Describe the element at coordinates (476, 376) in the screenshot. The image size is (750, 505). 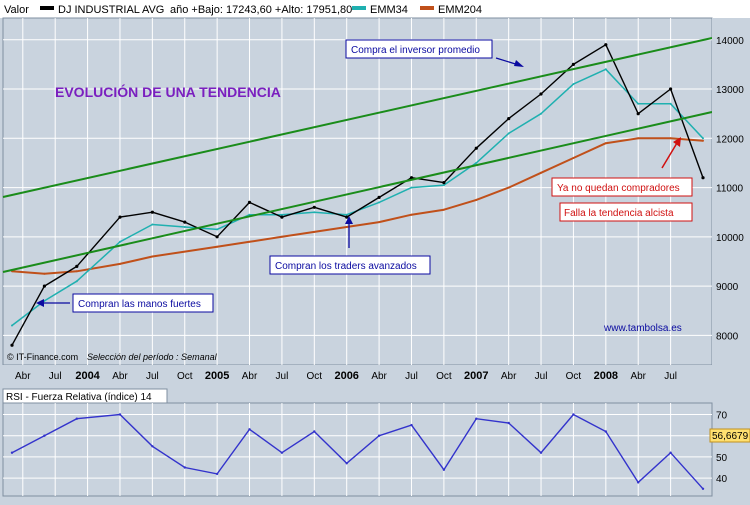
I see `x-tick-label: 2007` at that location.